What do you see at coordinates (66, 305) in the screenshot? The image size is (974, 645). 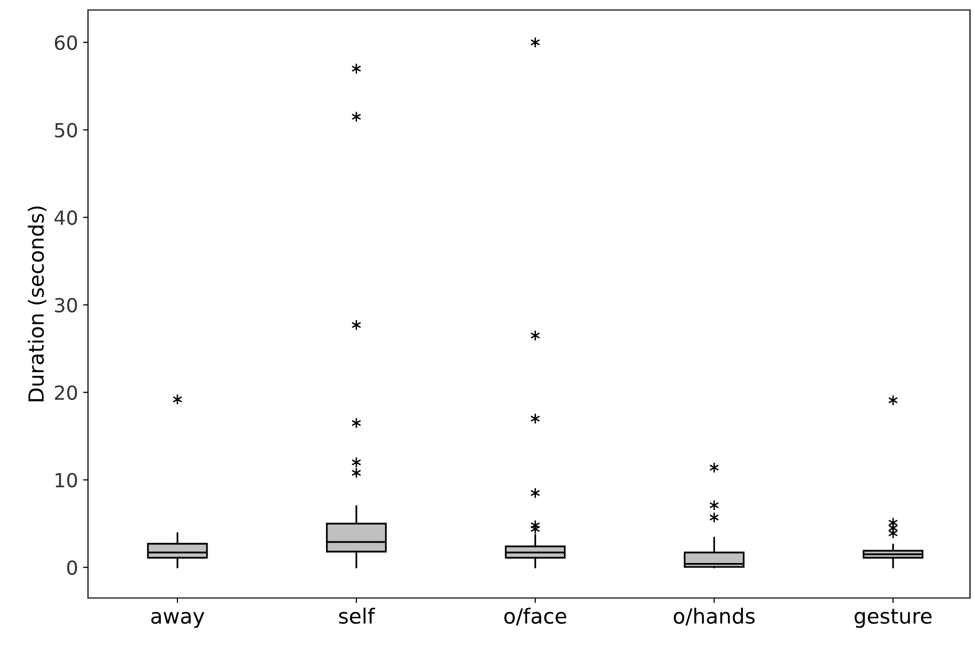 I see `y-tick-label: 30` at bounding box center [66, 305].